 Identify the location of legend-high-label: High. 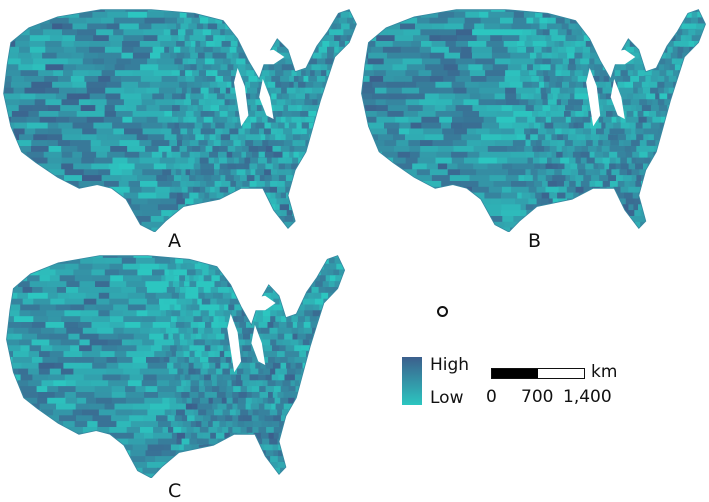
(450, 365).